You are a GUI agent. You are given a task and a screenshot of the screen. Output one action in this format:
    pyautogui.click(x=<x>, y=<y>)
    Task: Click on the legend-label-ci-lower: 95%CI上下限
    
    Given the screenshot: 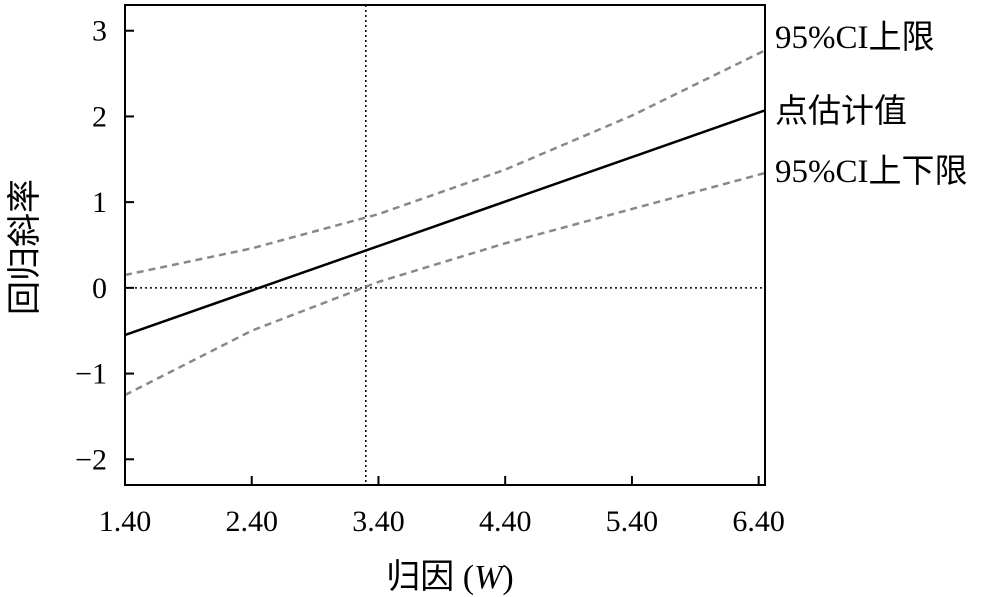 What is the action you would take?
    pyautogui.click(x=871, y=172)
    